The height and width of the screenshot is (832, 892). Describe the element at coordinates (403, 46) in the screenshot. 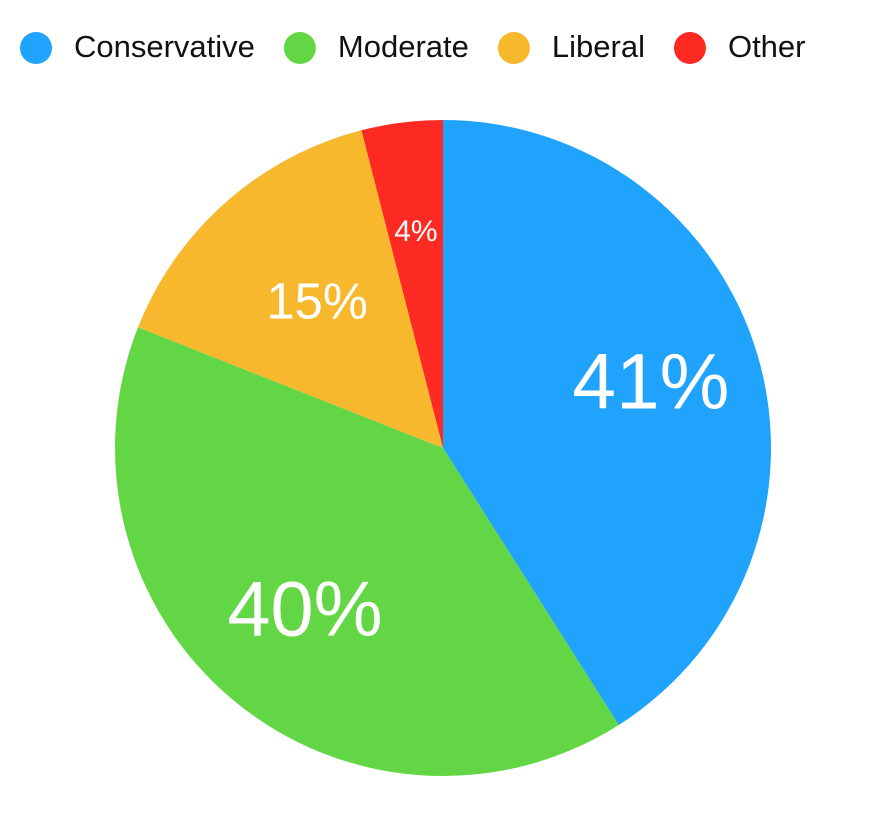

I see `legend-label: Moderate` at that location.